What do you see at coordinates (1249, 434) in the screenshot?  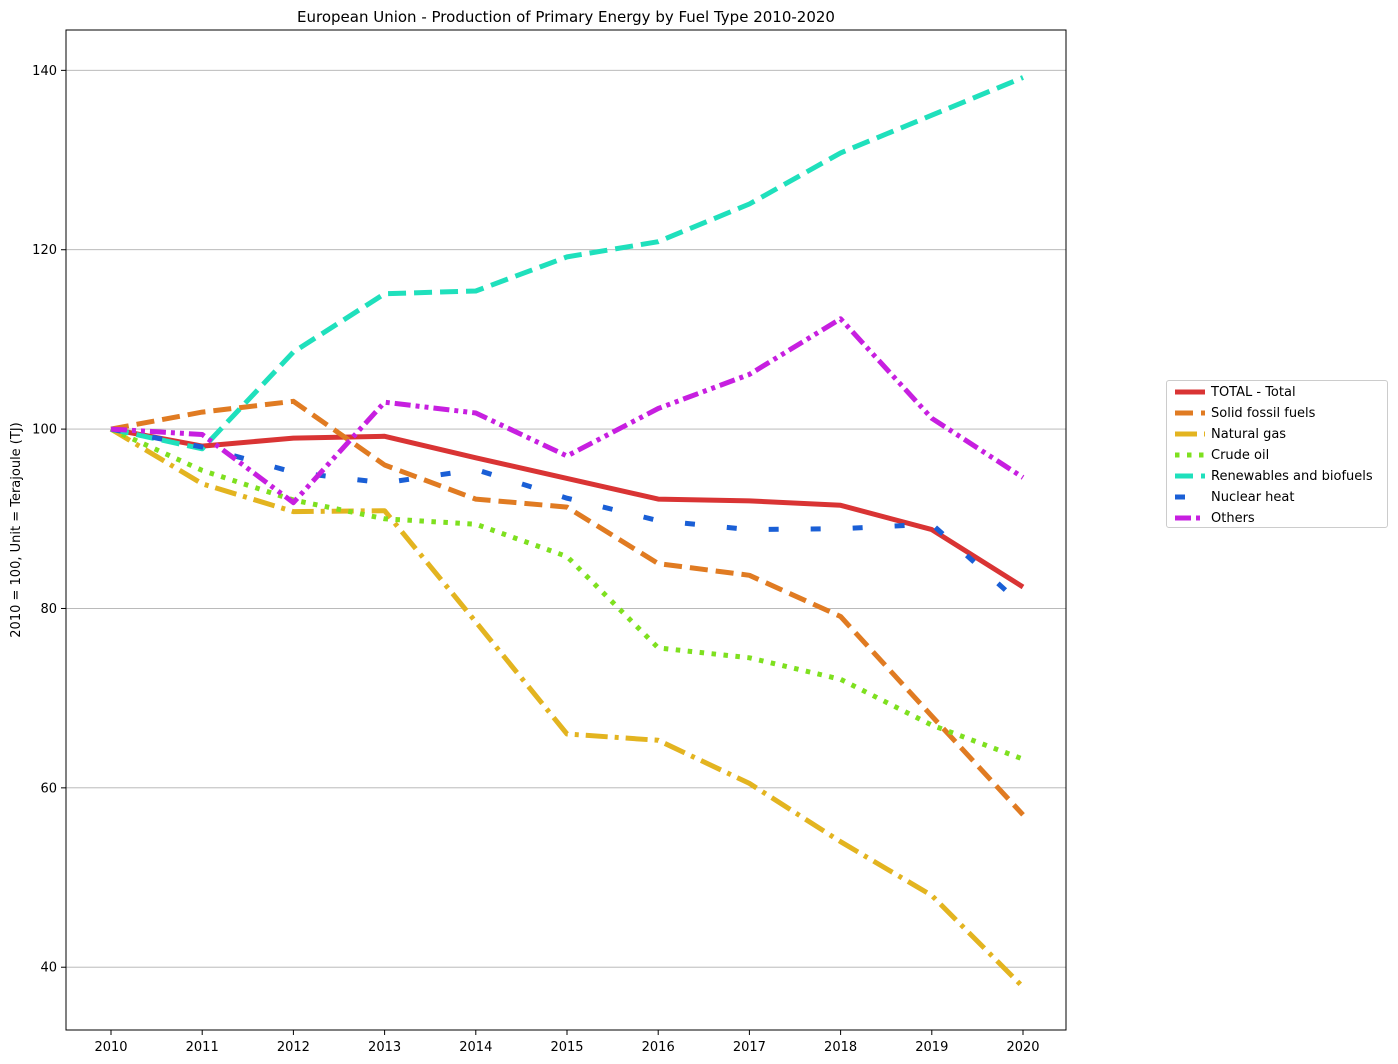 I see `legend-label: Natural gas` at bounding box center [1249, 434].